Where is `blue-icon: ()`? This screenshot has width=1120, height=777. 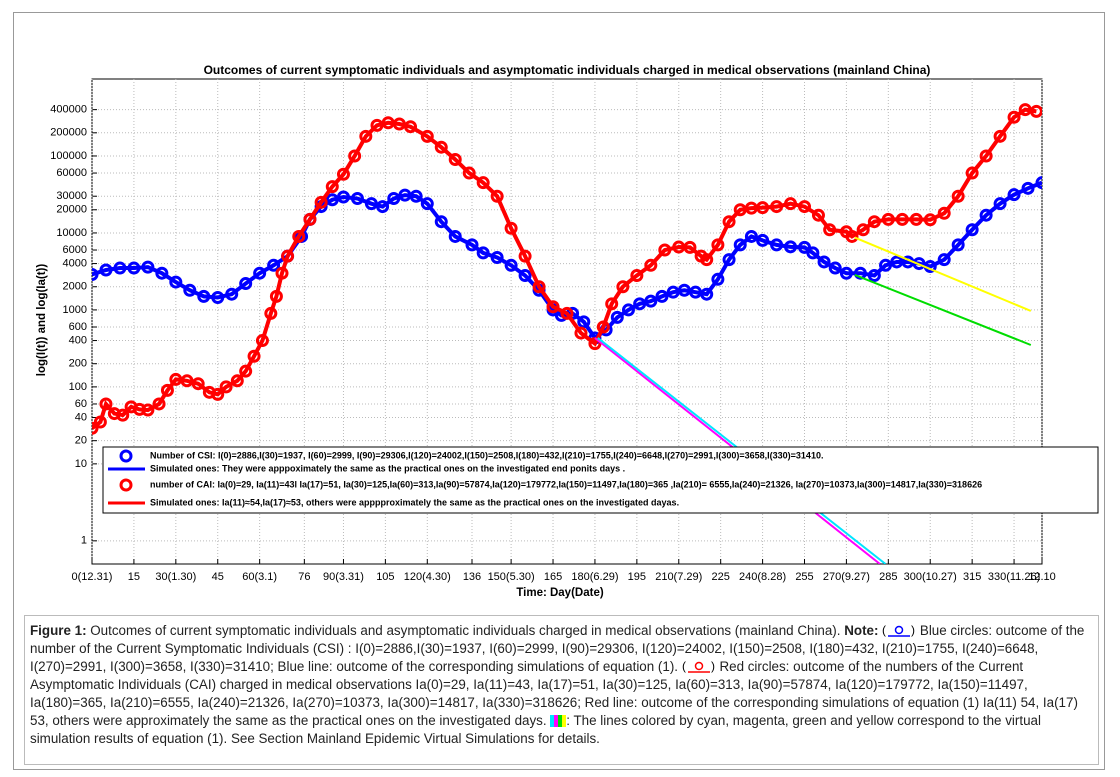
blue-icon: () is located at coordinates (898, 631).